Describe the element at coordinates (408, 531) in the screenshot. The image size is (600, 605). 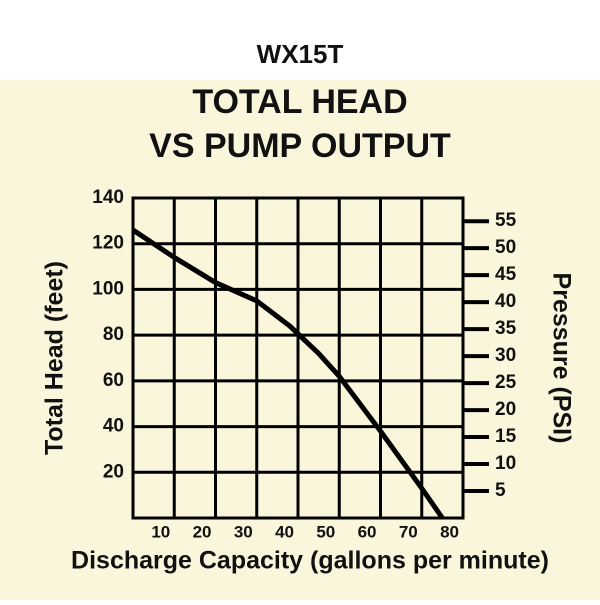
I see `x-tick-label: 70` at that location.